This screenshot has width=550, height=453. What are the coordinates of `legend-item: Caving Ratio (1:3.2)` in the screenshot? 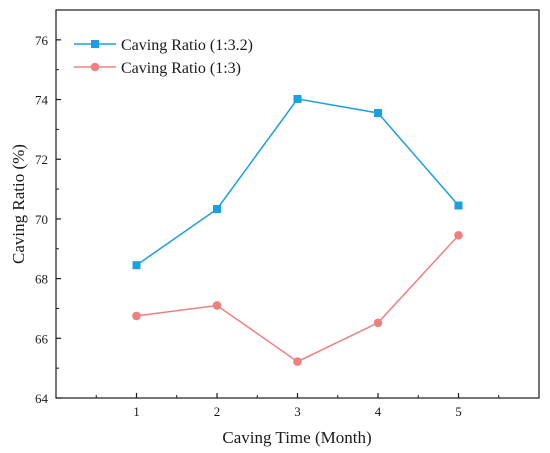 It's located at (163, 45).